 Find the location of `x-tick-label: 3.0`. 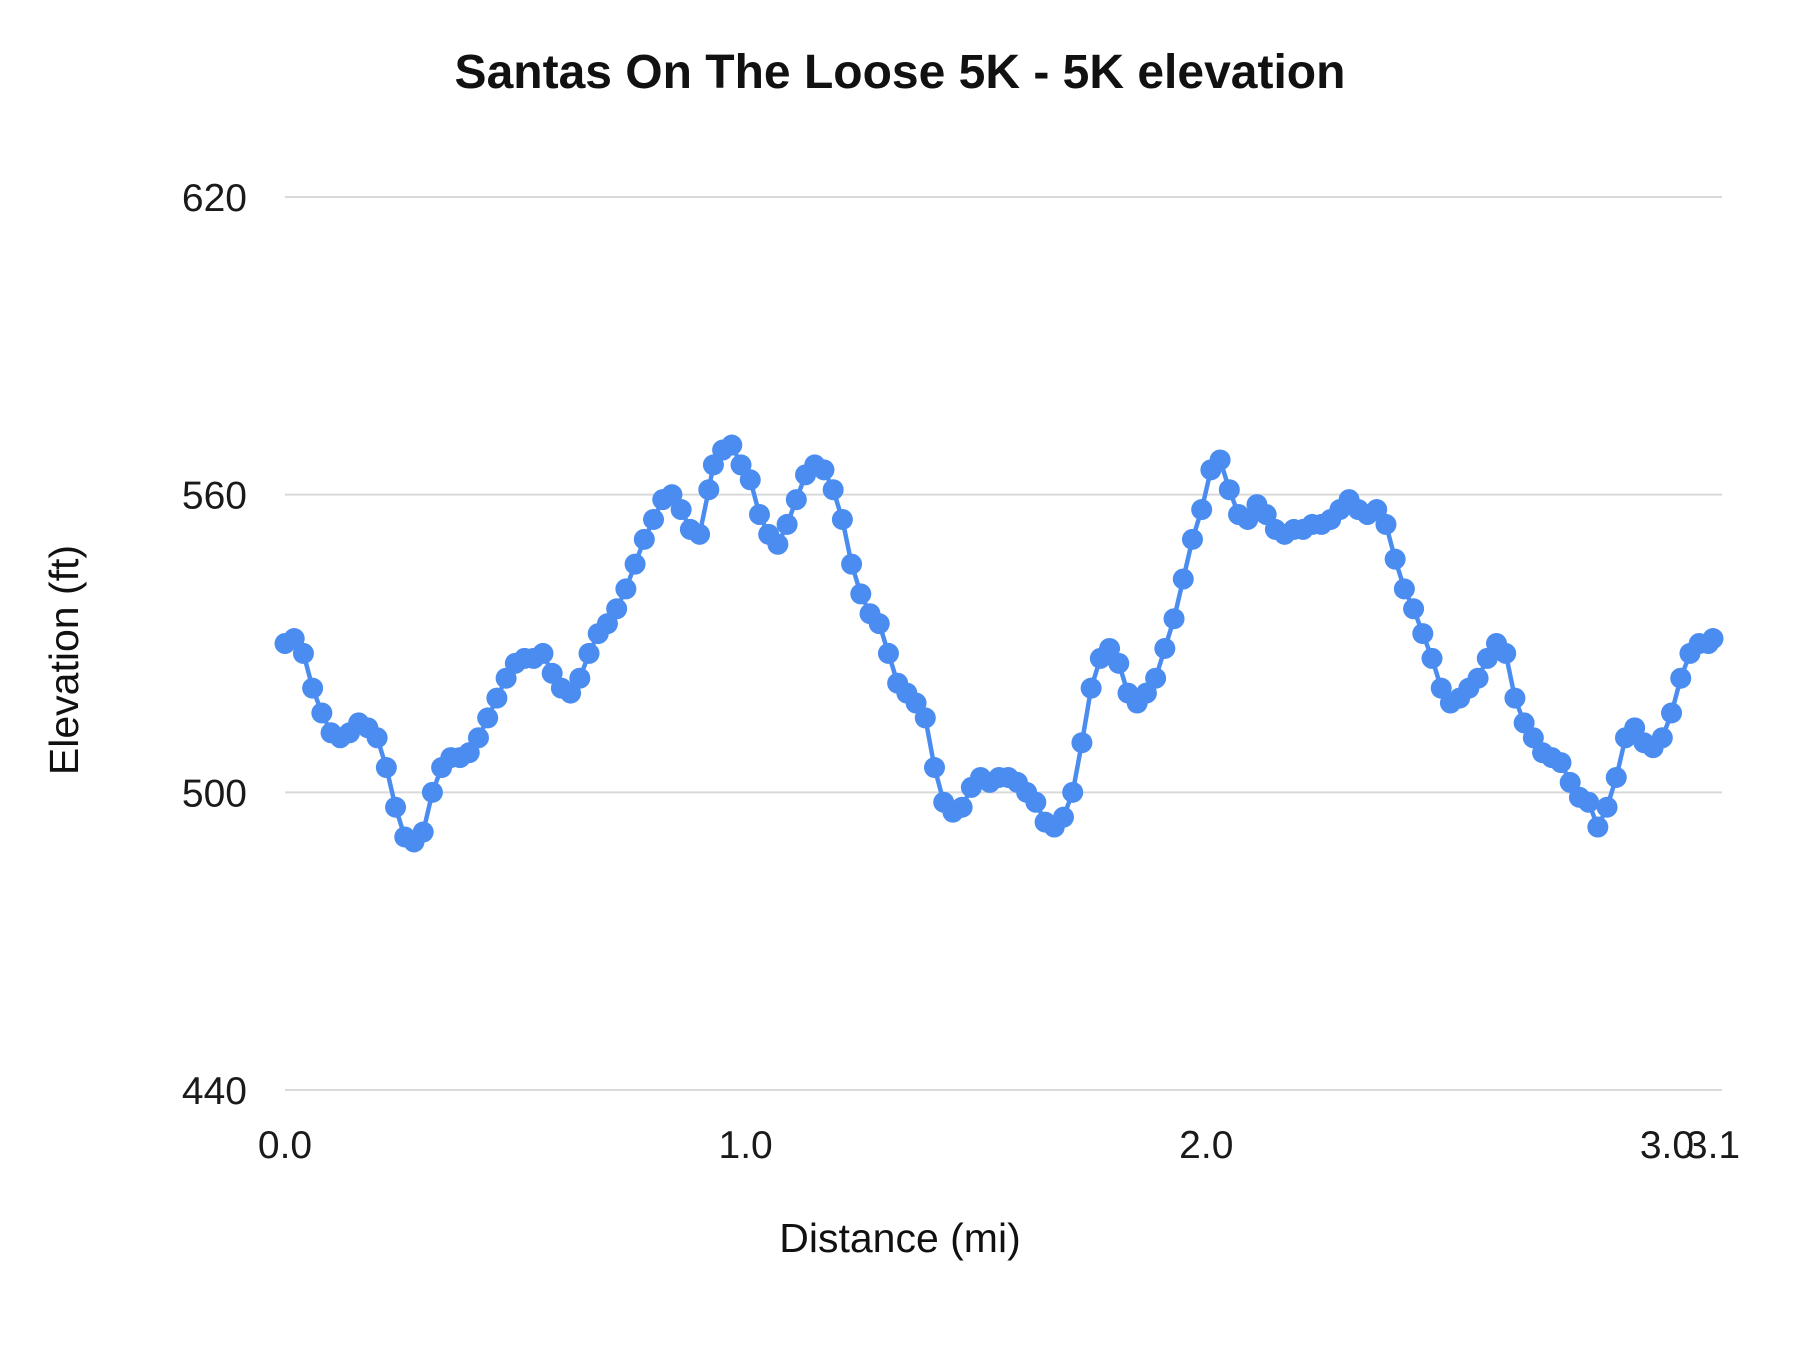

x-tick-label: 3.0 is located at coordinates (1667, 1145).